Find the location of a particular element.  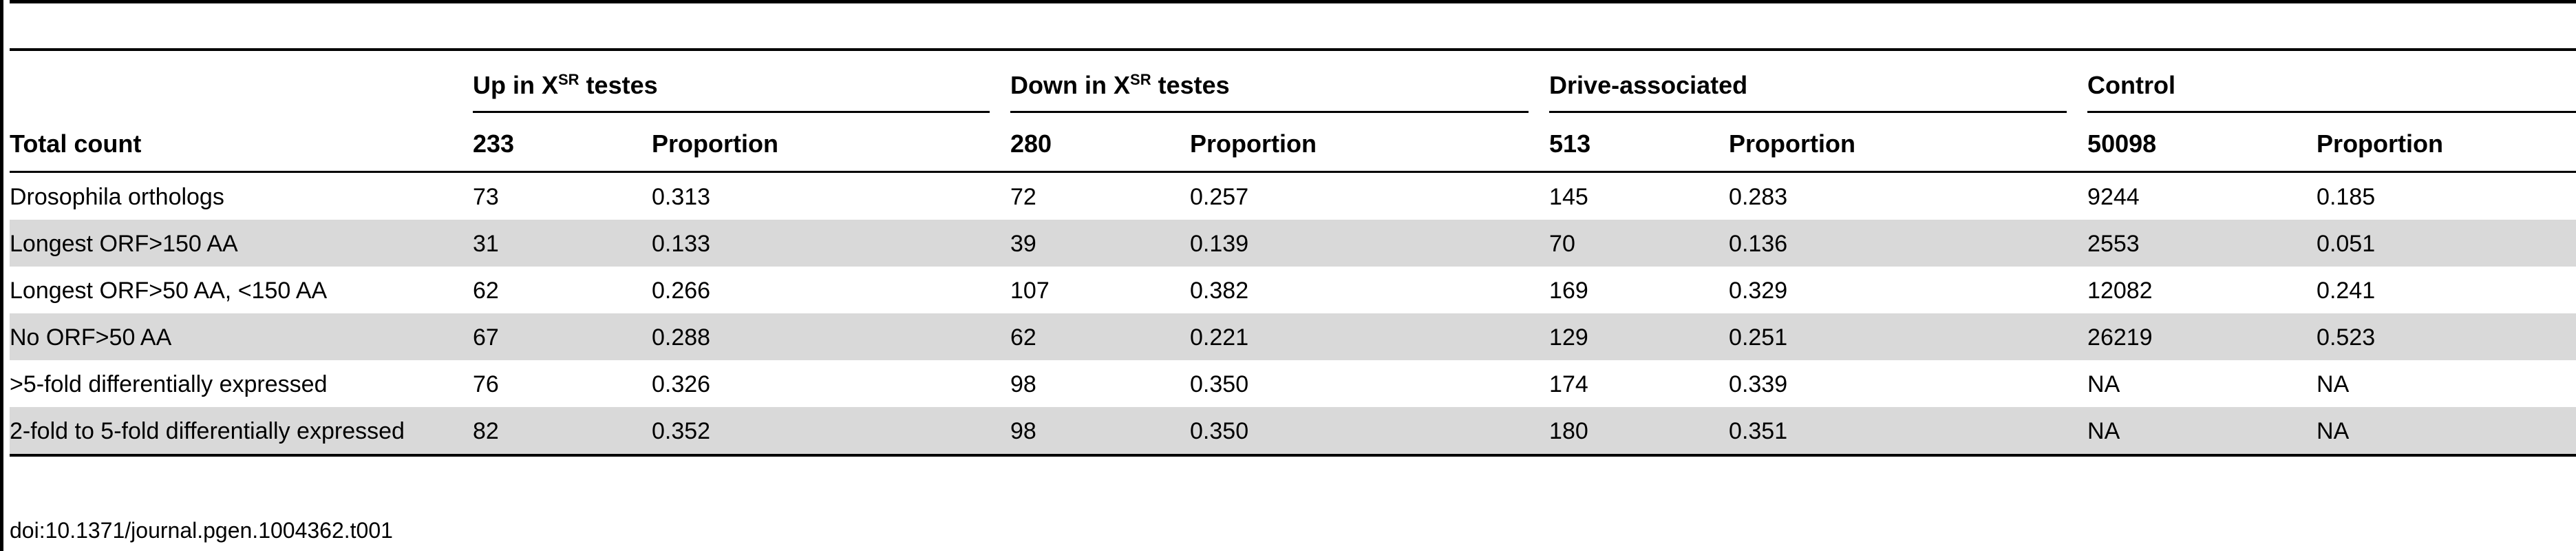

group-header-label: Drive-associated is located at coordinates (1648, 84).